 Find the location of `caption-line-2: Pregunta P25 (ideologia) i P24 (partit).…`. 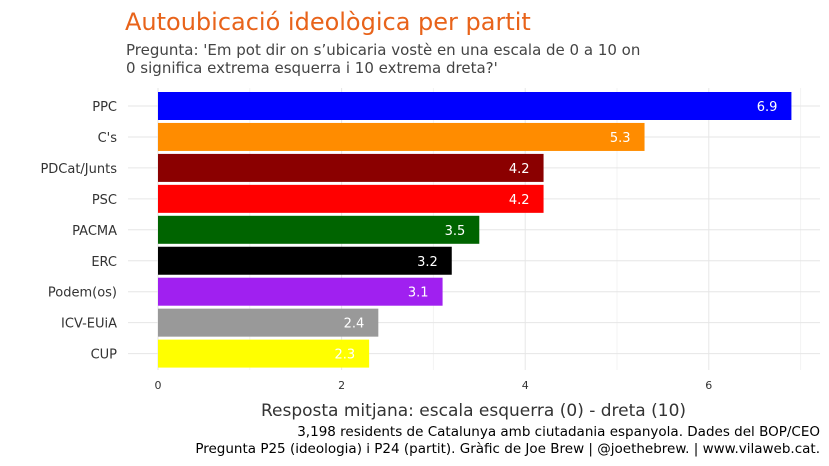

caption-line-2: Pregunta P25 (ideologia) i P24 (partit).… is located at coordinates (507, 449).